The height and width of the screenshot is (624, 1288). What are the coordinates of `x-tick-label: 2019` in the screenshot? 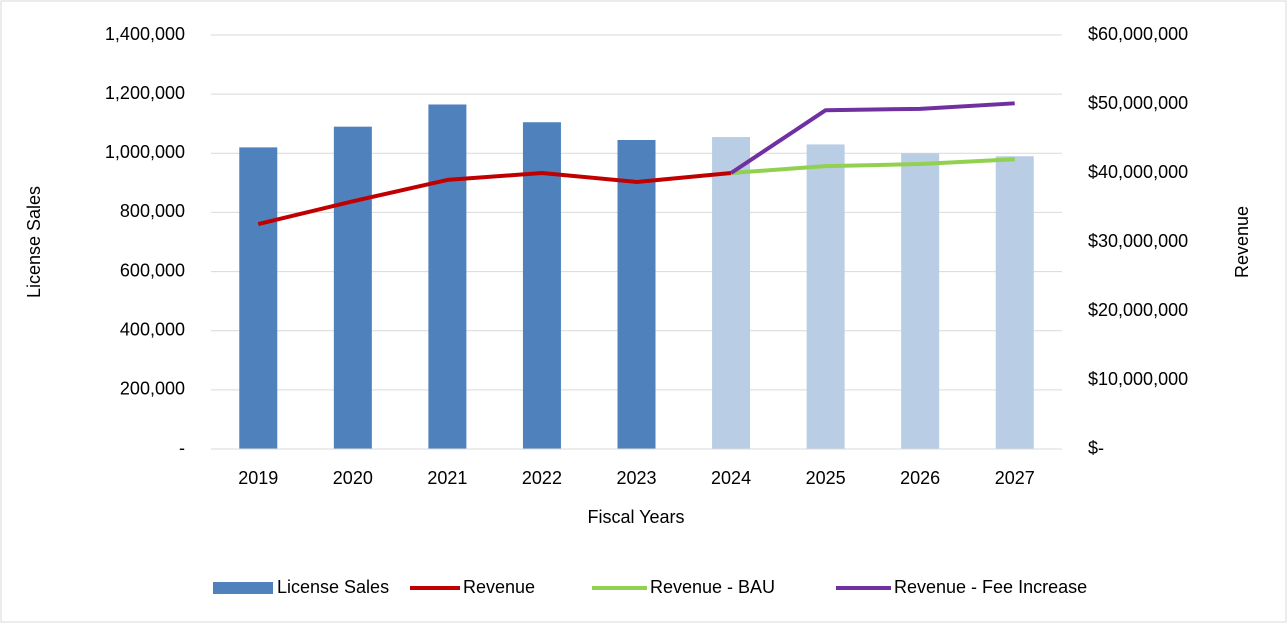 It's located at (258, 478).